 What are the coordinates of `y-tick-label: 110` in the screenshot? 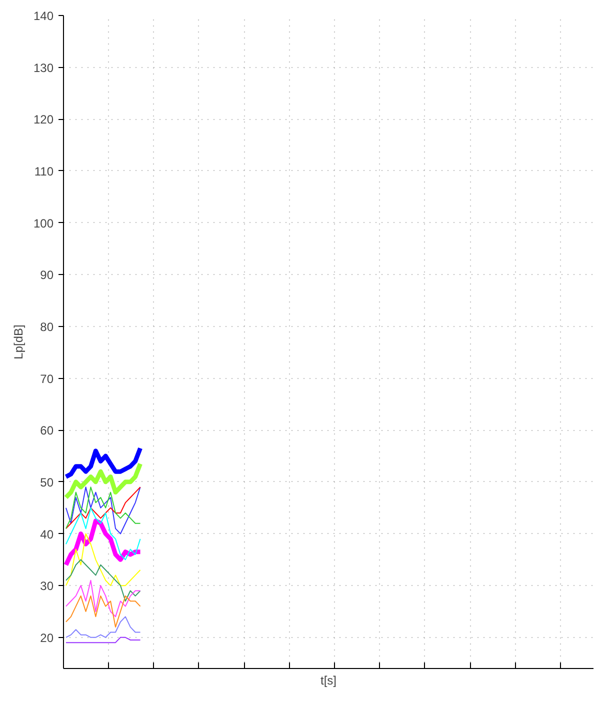 It's located at (44, 171).